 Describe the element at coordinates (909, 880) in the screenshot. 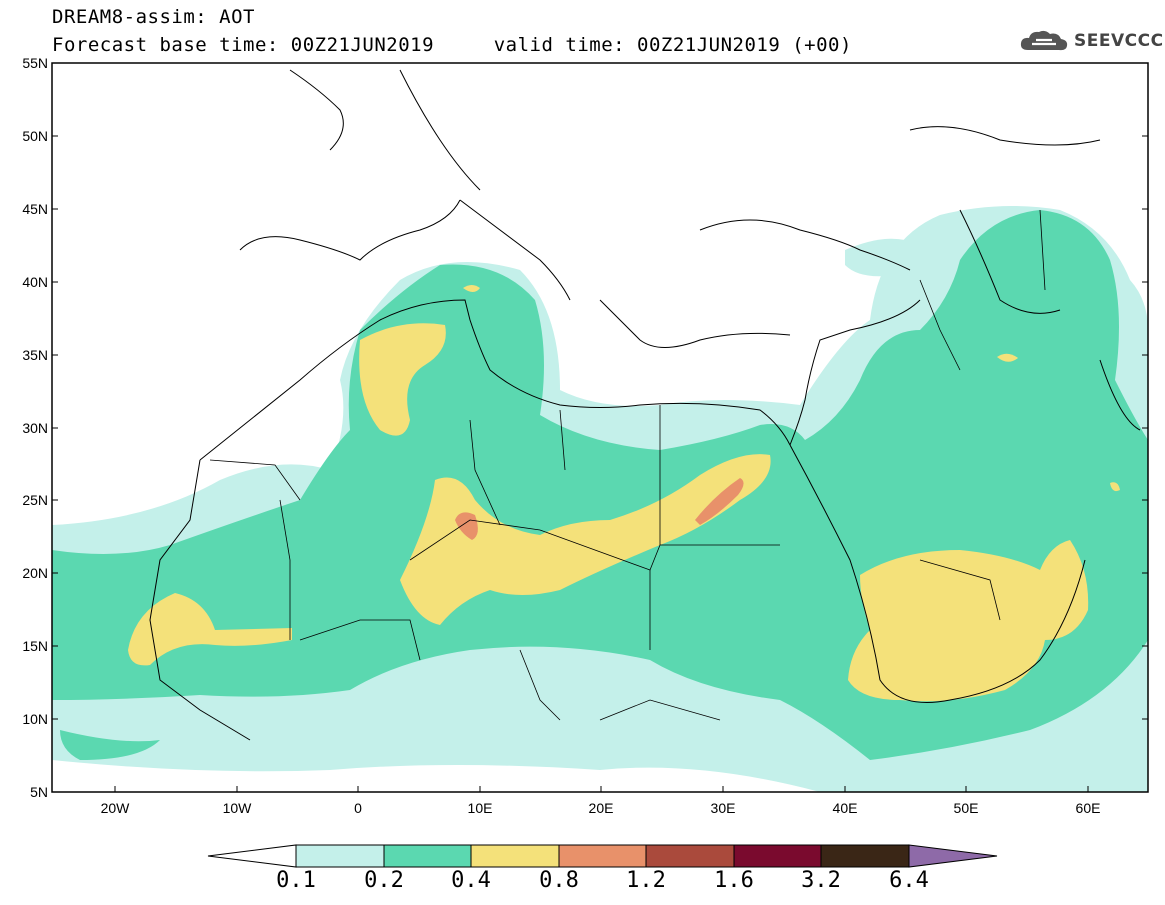

I see `colorbar-label: 6.4` at that location.